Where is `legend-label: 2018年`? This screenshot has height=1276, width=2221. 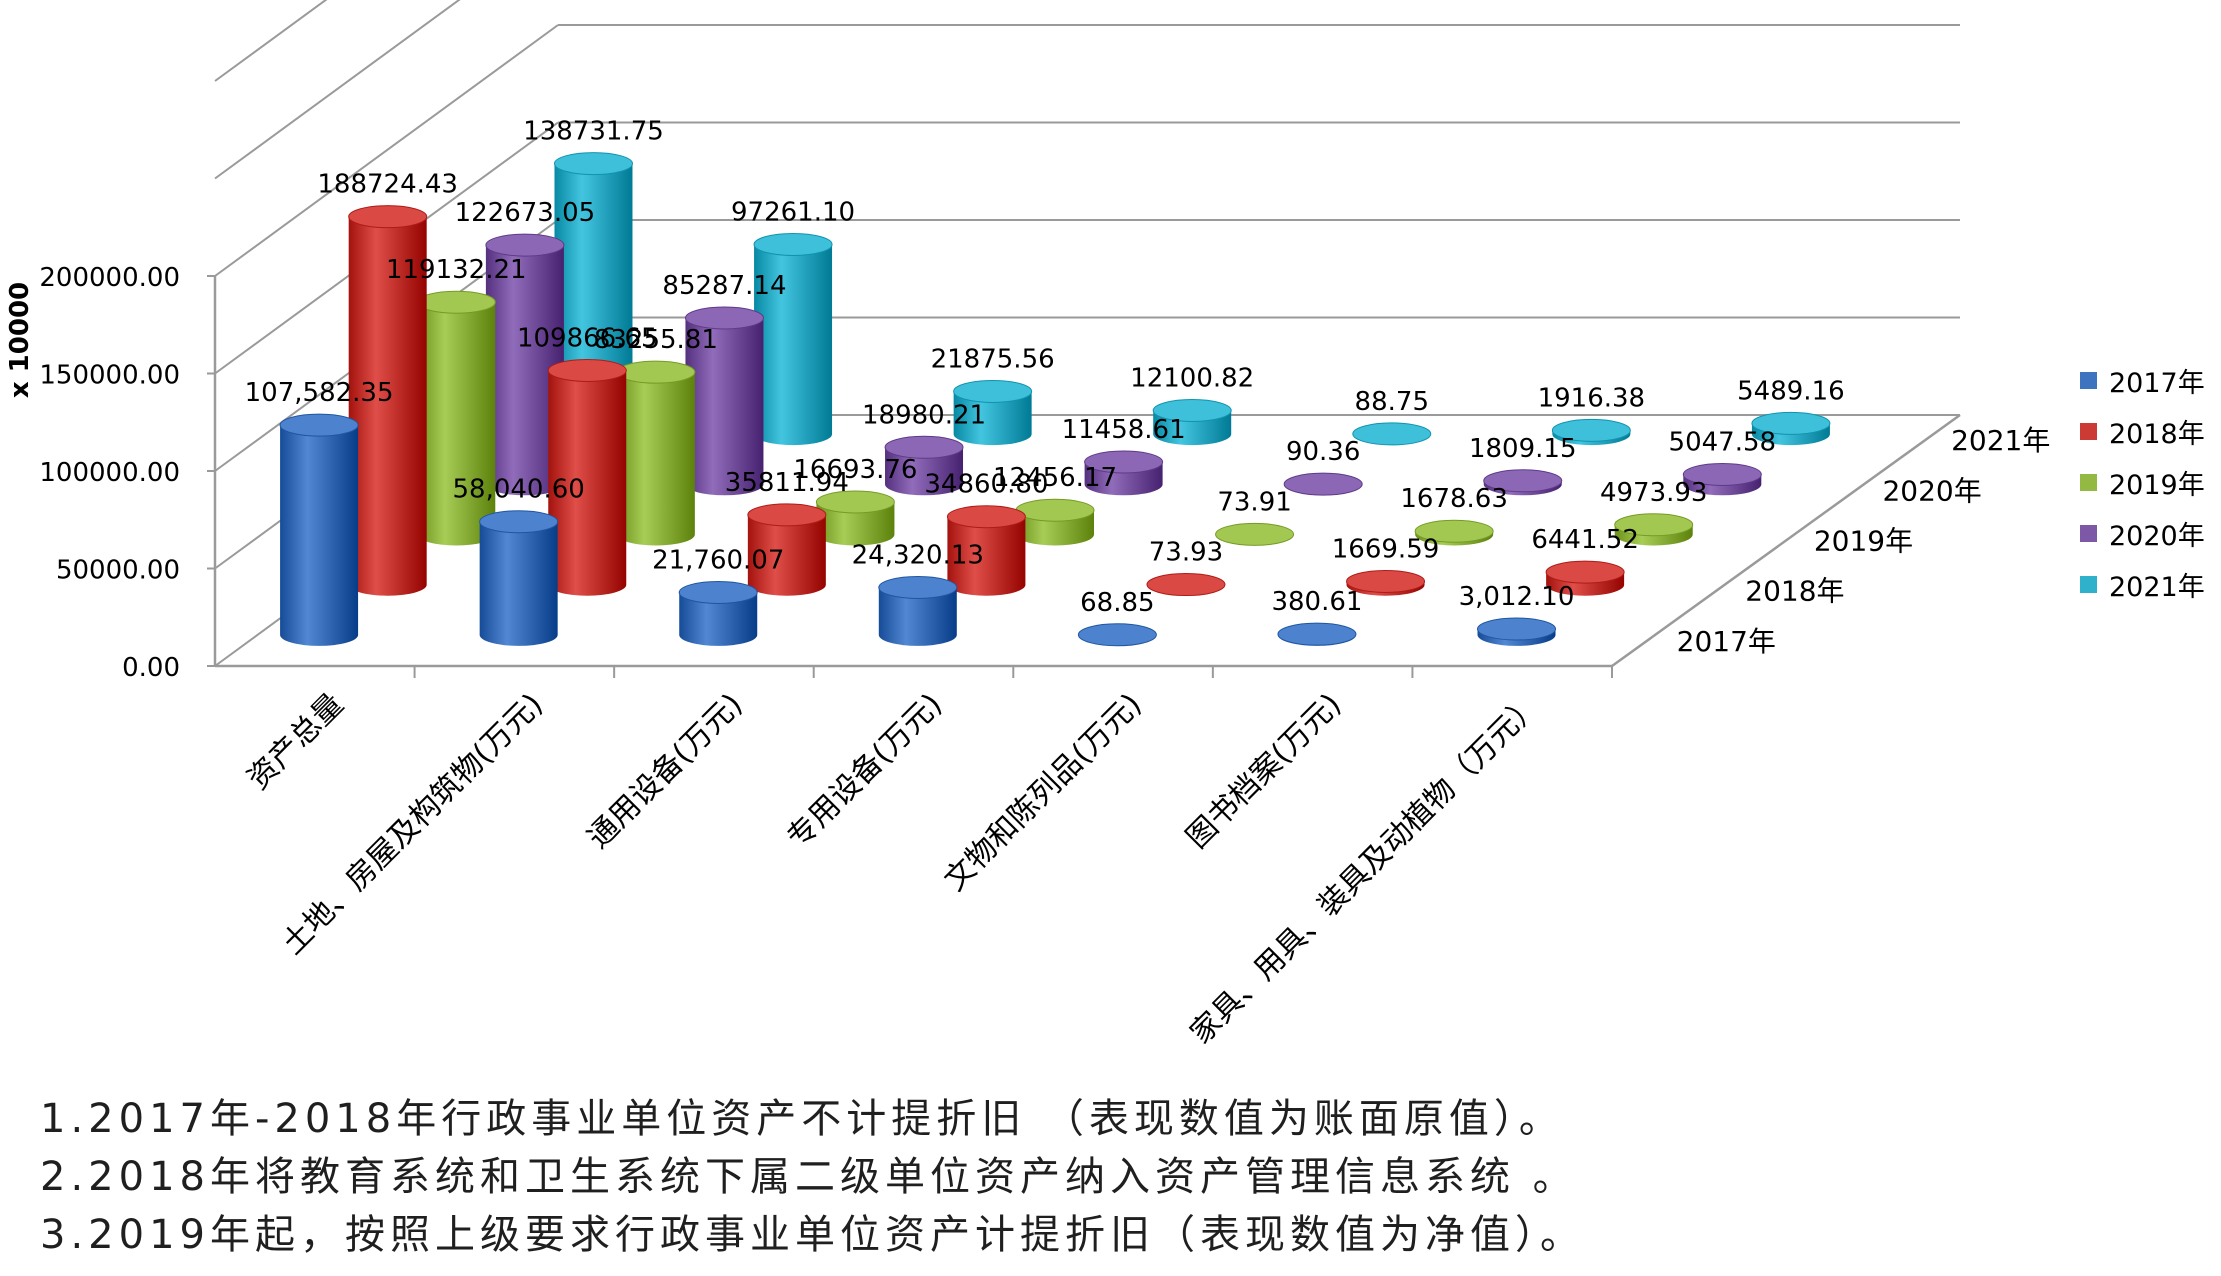
legend-label: 2018年 is located at coordinates (2157, 434).